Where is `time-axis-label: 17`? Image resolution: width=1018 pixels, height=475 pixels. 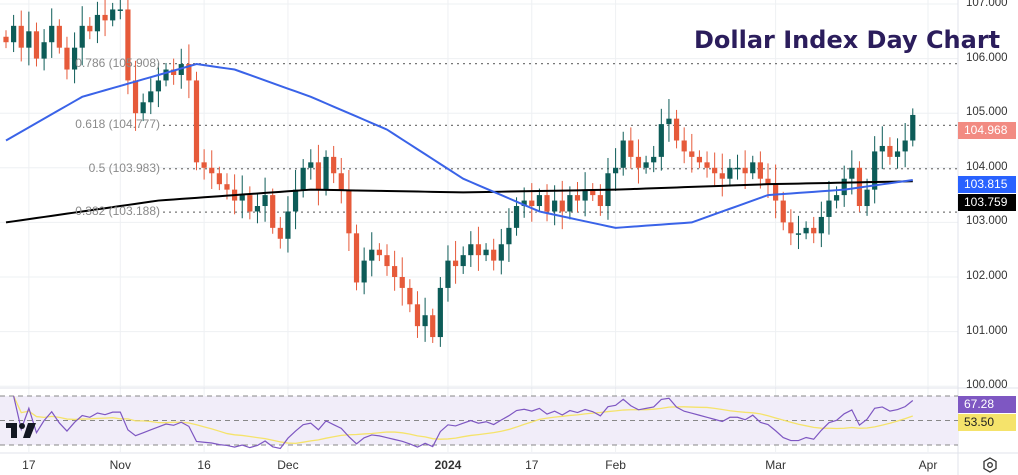
time-axis-label: 17 is located at coordinates (532, 465).